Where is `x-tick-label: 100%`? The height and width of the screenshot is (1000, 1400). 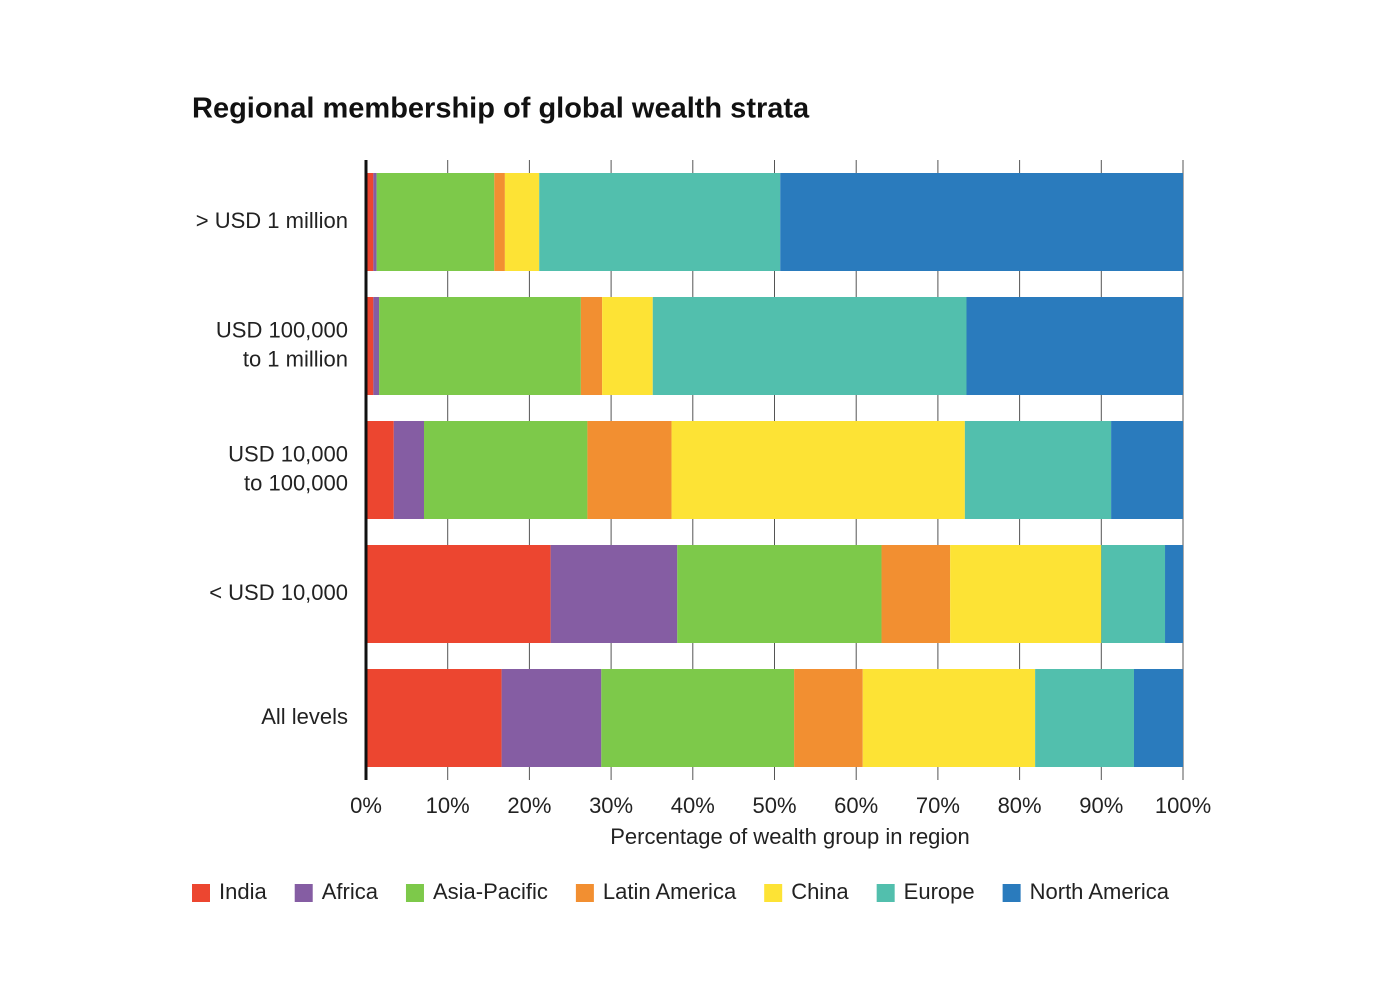
x-tick-label: 100% is located at coordinates (1183, 805).